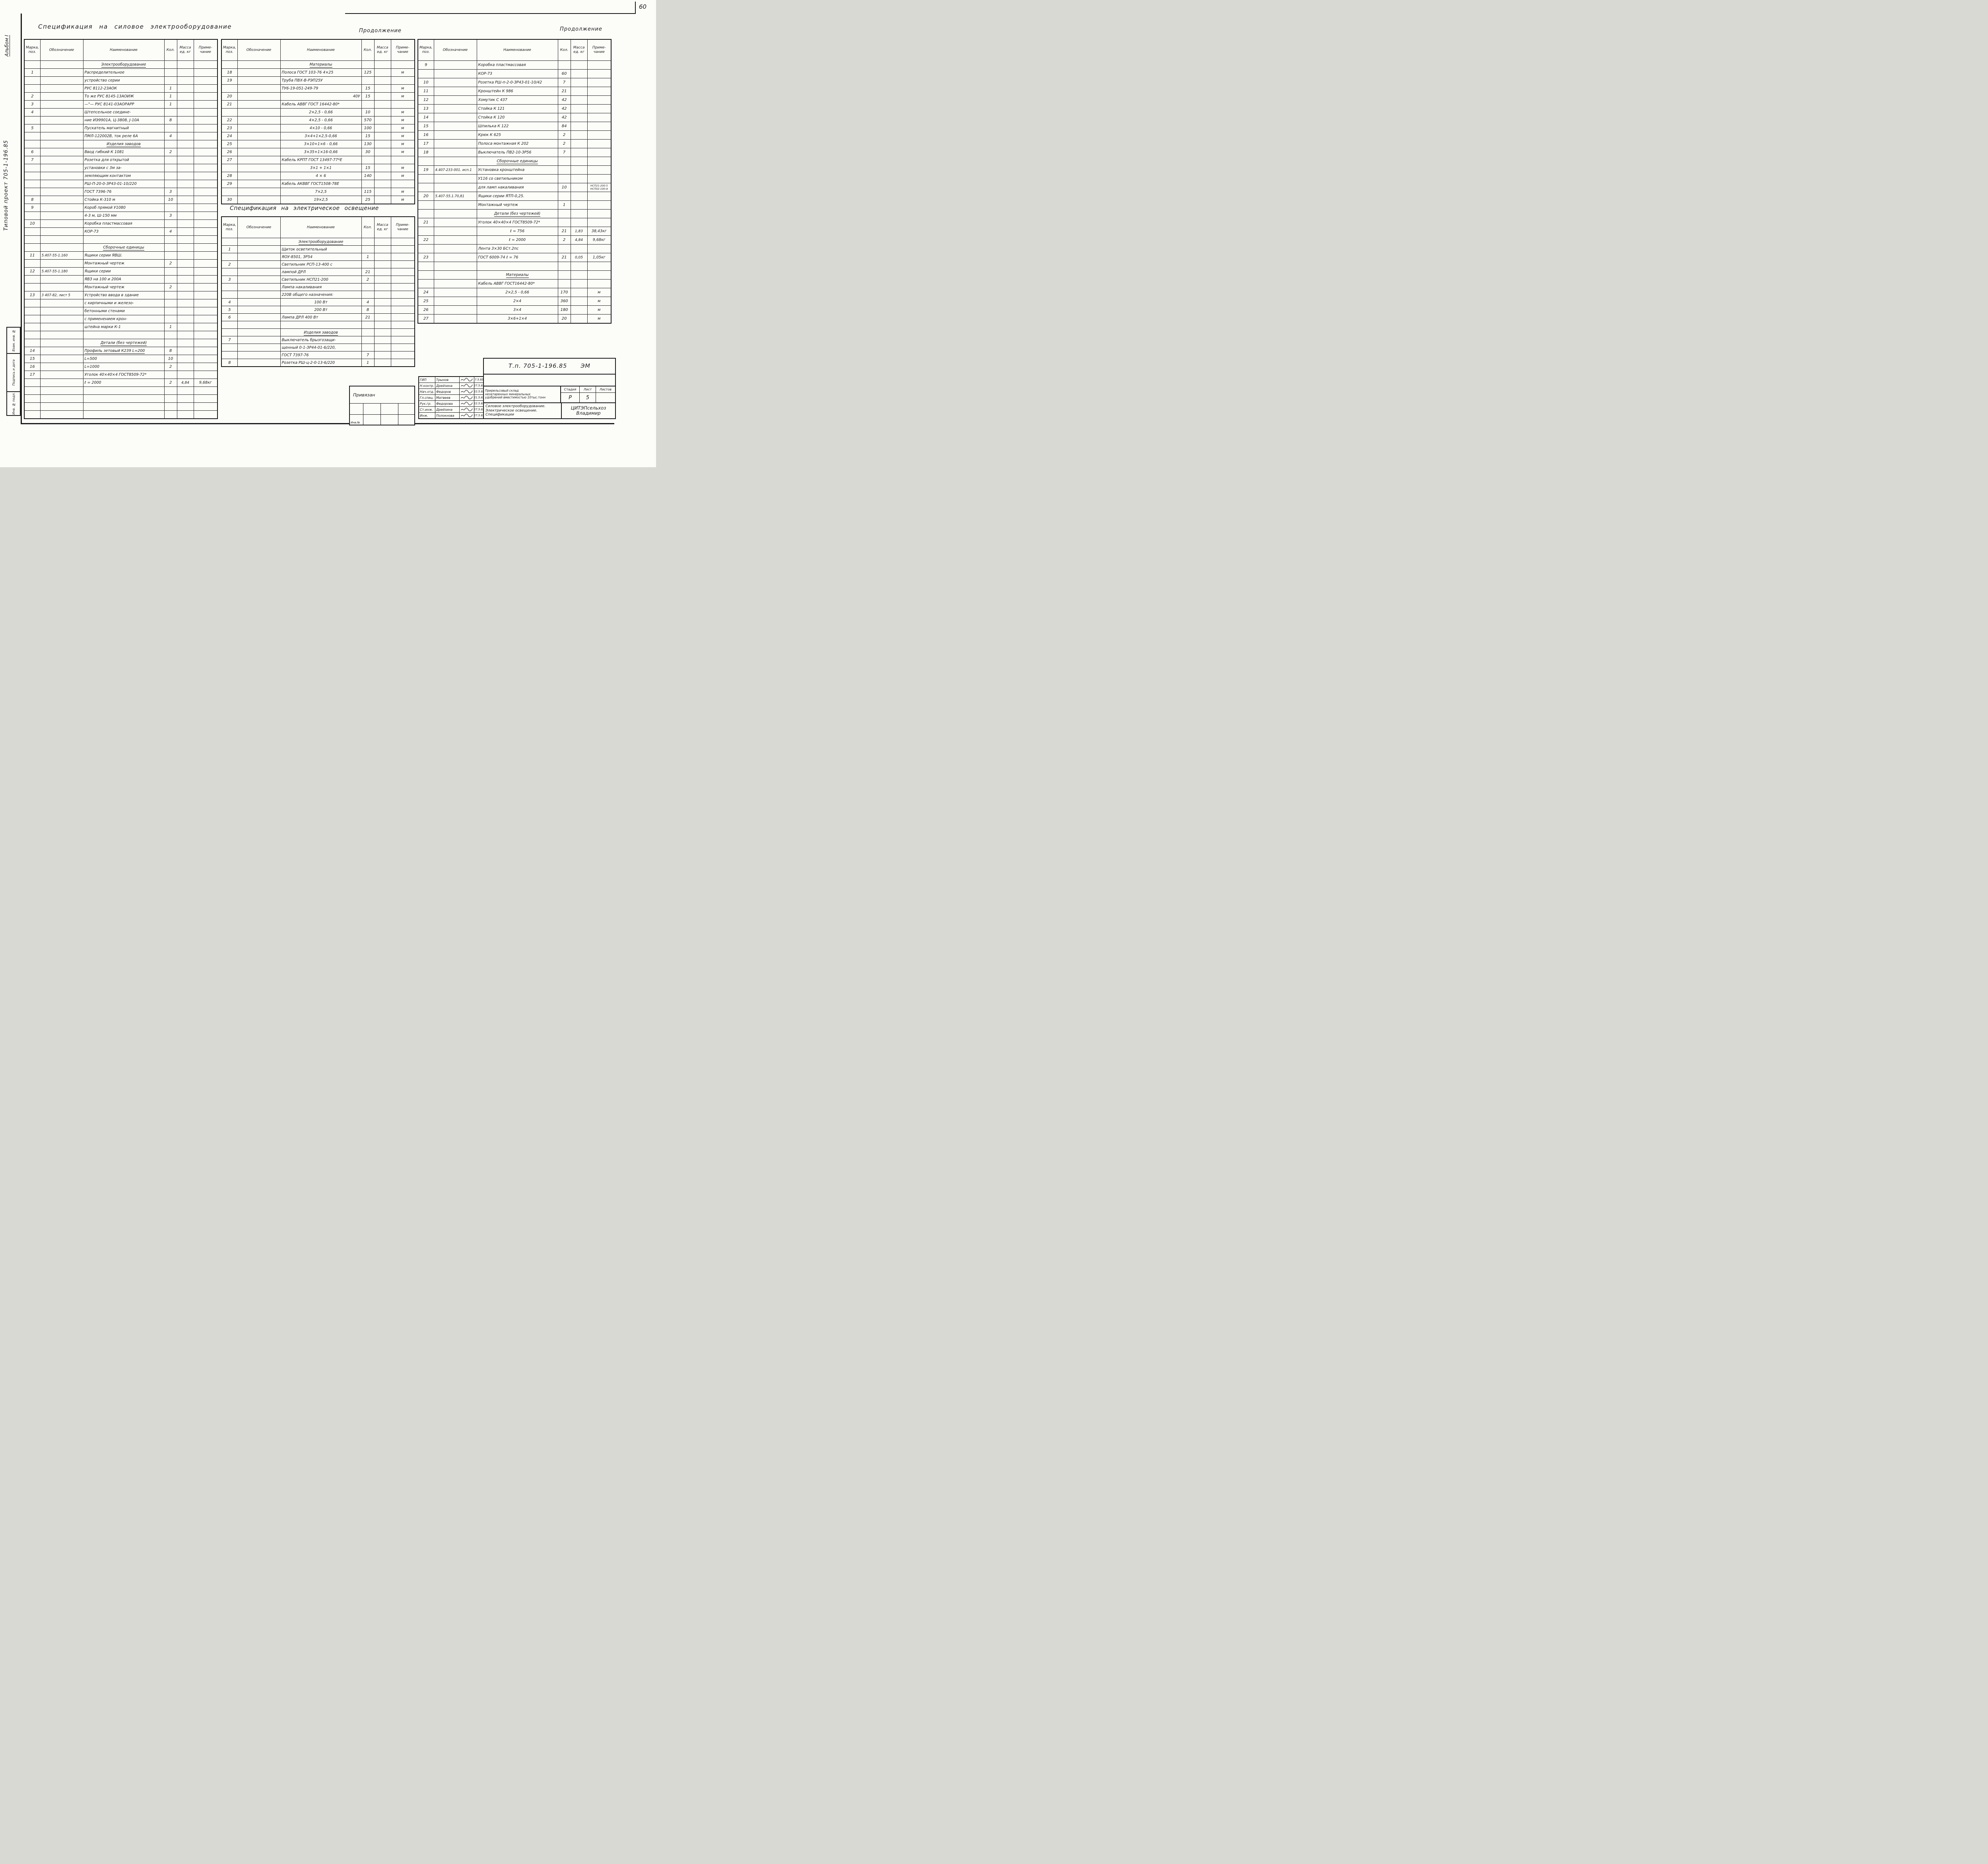 The width and height of the screenshot is (1988, 1864). Describe the element at coordinates (368, 355) in the screenshot. I see `table-cell: 7` at that location.